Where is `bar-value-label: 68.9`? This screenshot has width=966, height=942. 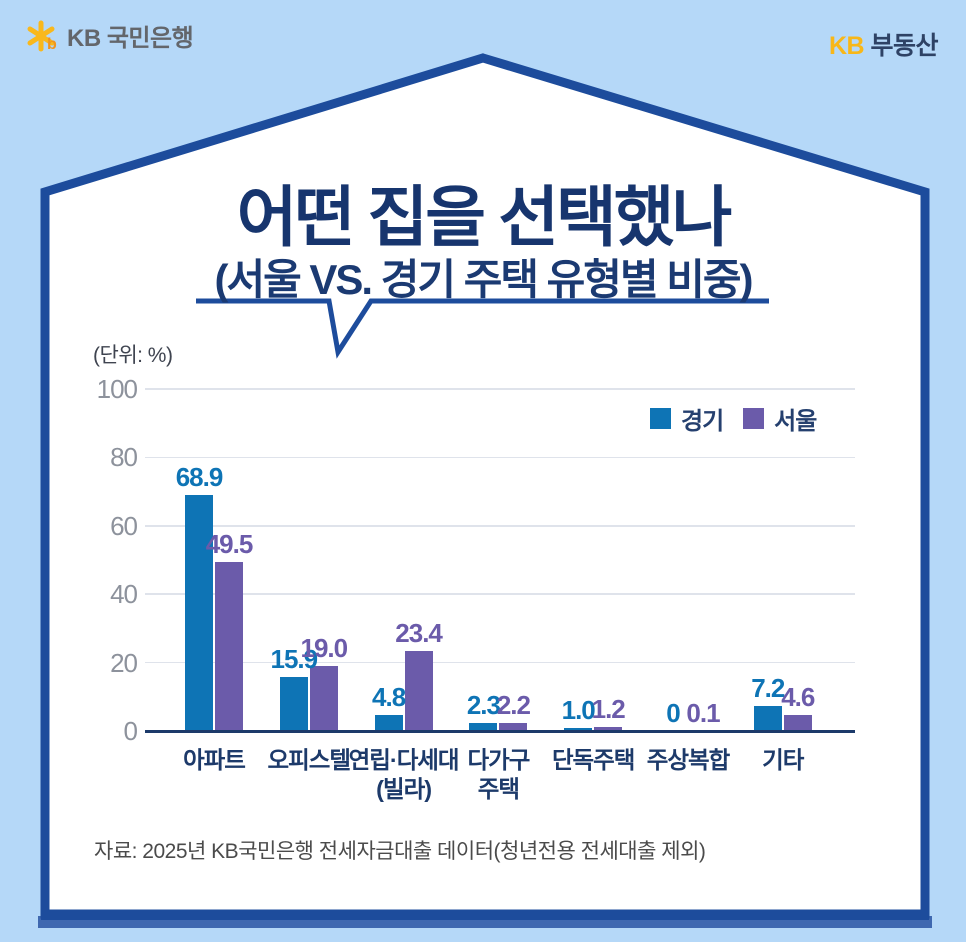 bar-value-label: 68.9 is located at coordinates (199, 477).